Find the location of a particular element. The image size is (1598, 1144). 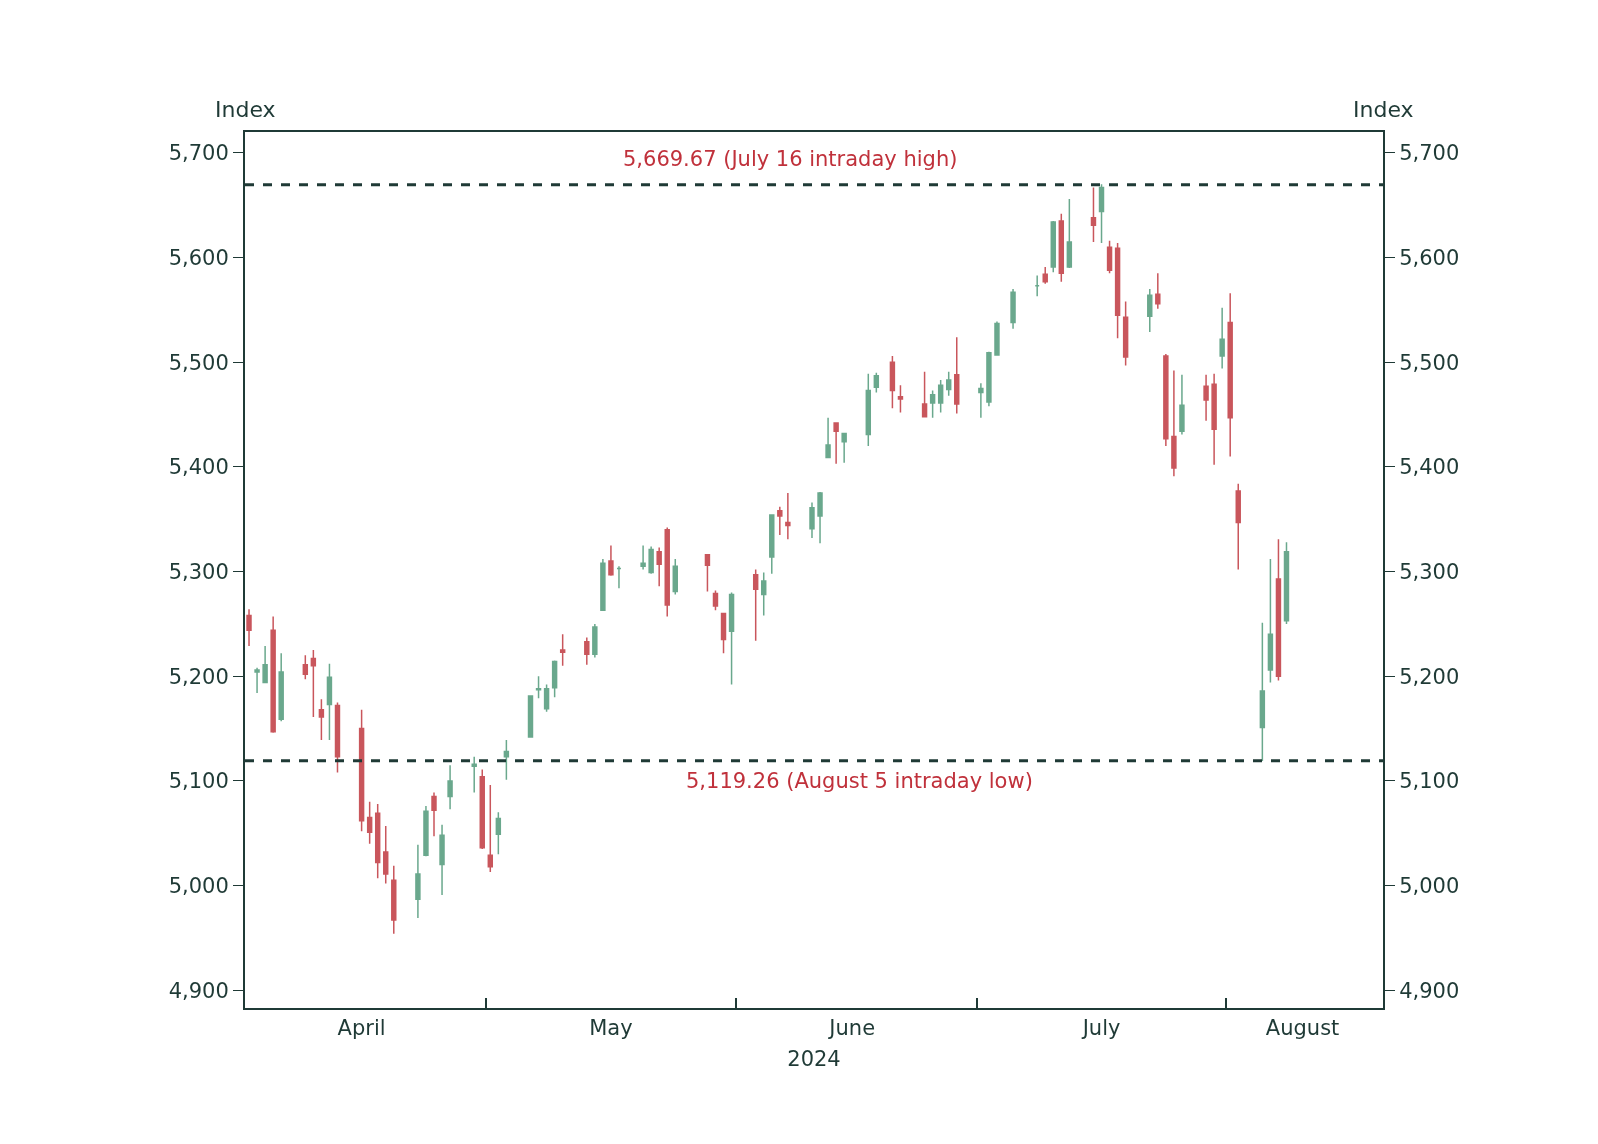

y2-tick-label: 5,400 is located at coordinates (1429, 467).